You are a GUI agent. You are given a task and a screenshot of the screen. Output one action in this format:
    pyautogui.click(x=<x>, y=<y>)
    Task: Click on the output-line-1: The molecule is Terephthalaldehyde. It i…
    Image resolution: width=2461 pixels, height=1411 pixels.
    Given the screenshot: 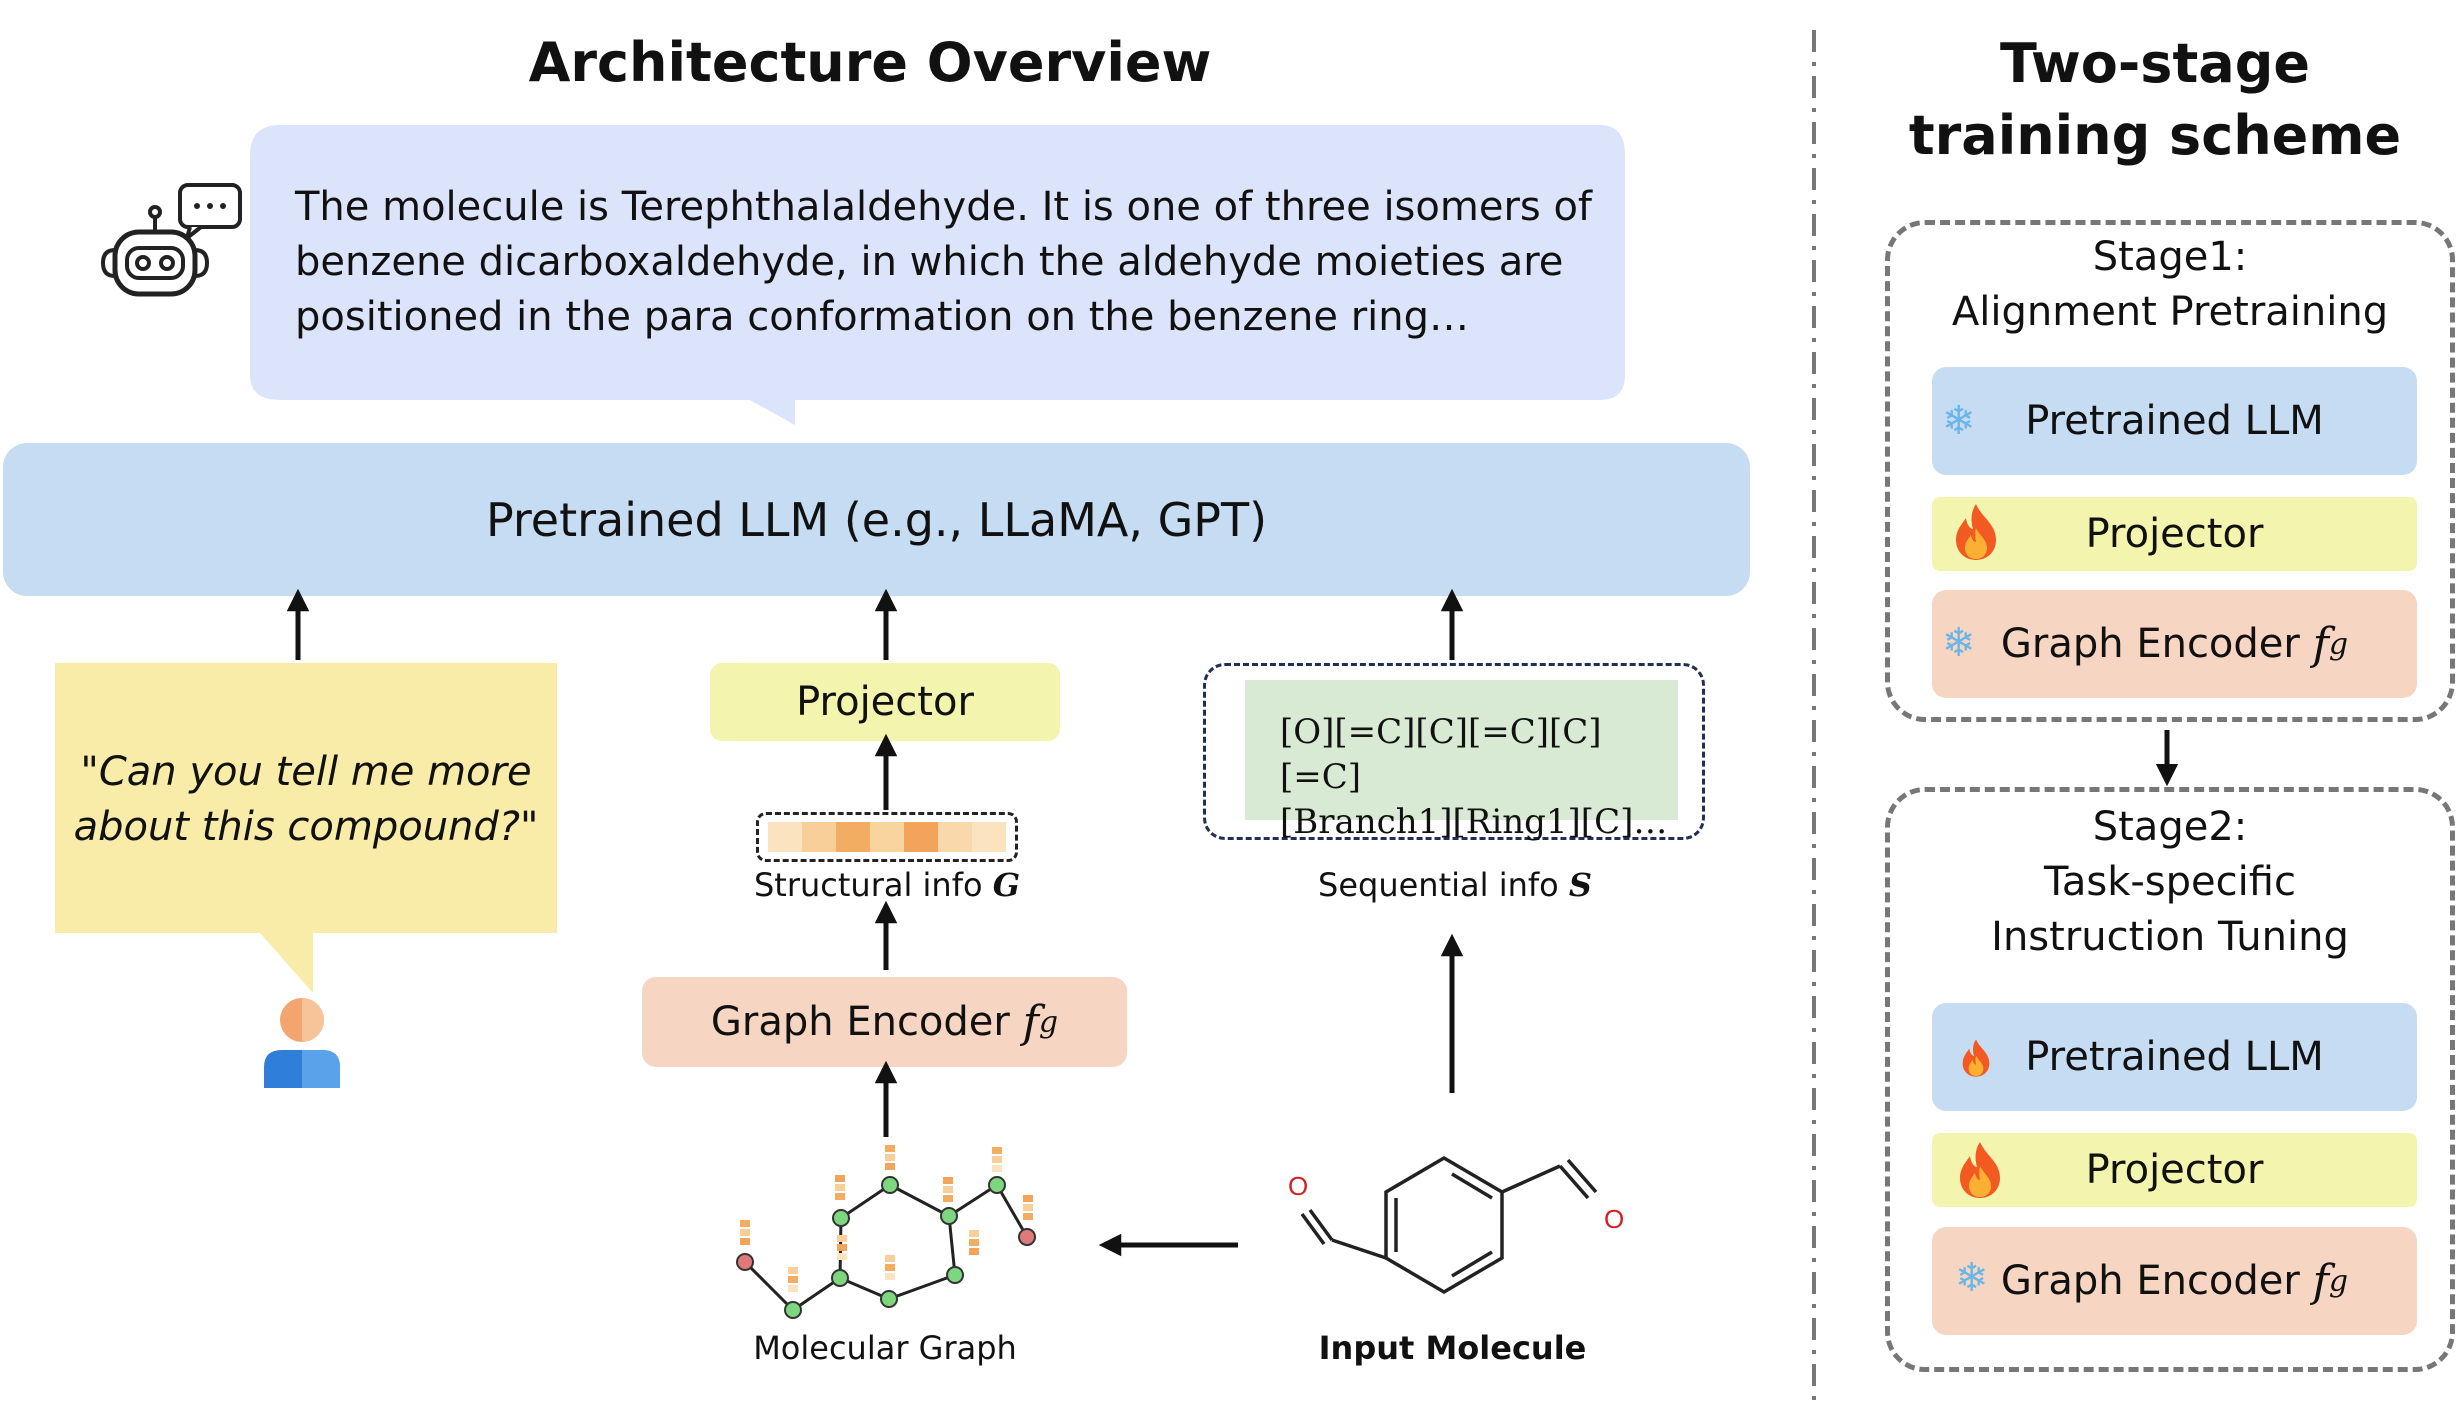 What is the action you would take?
    pyautogui.click(x=943, y=207)
    